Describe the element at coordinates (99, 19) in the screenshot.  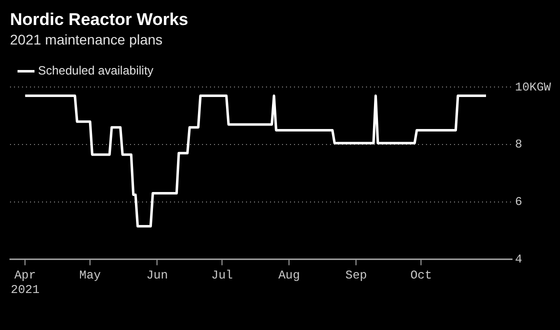
I see `chart-title: Nordic Reactor Works` at that location.